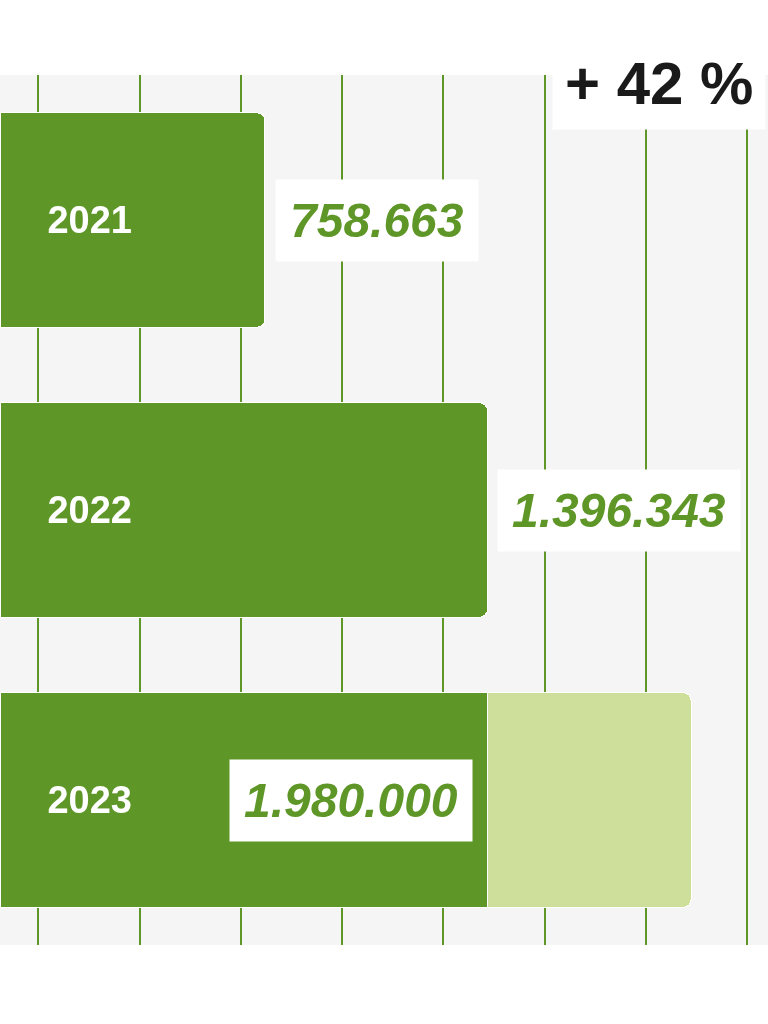 This screenshot has height=1024, width=768. I want to click on y-tick-label: 2022, so click(89, 510).